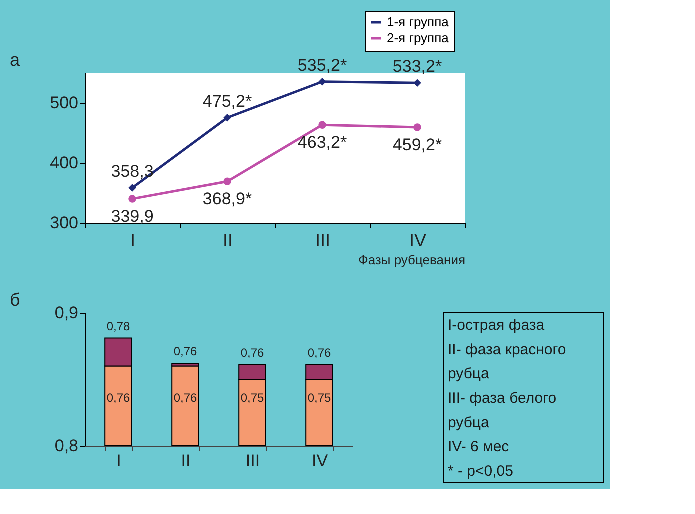 Image resolution: width=695 pixels, height=514 pixels. I want to click on text: б, so click(15, 300).